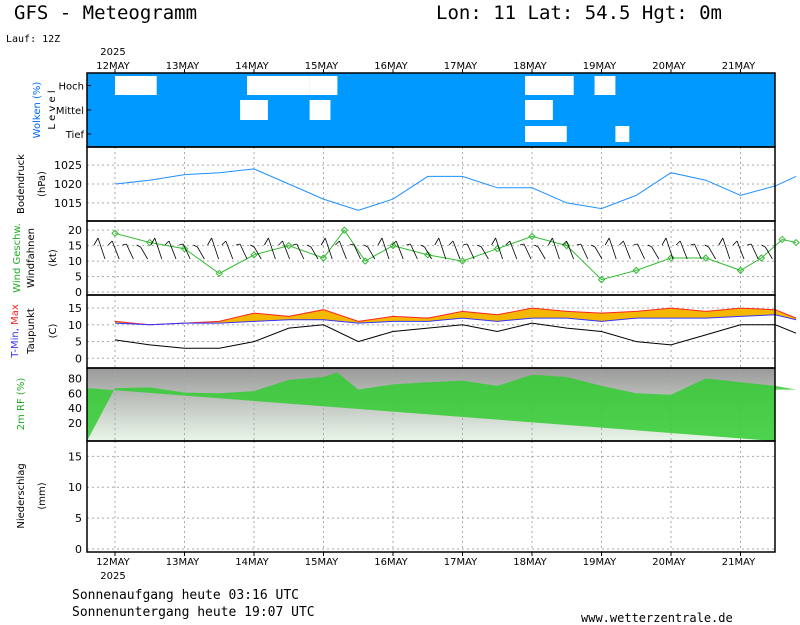 This screenshot has height=625, width=800. What do you see at coordinates (75, 423) in the screenshot?
I see `humidity-tick-label: 20` at bounding box center [75, 423].